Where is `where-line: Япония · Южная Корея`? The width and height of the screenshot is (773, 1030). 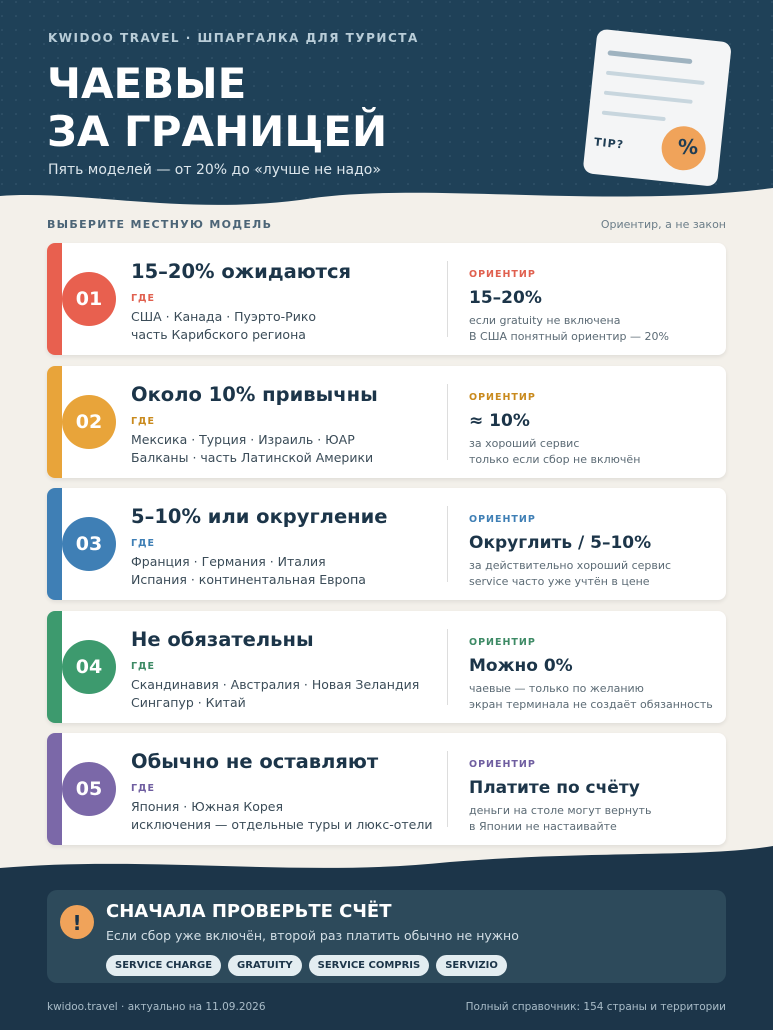
where-line: Япония · Южная Корея is located at coordinates (207, 806).